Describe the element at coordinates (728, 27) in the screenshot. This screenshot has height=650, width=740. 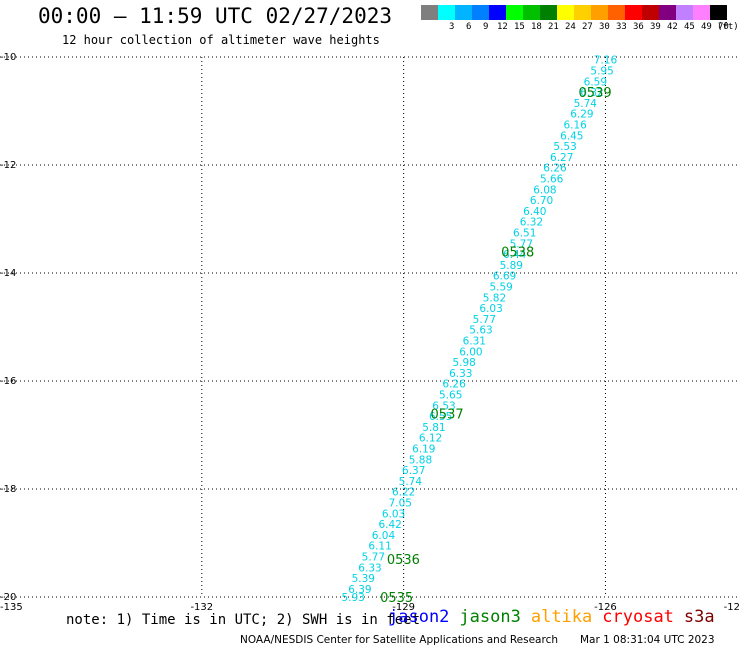
I see `colorbar-unit: (ft)` at that location.